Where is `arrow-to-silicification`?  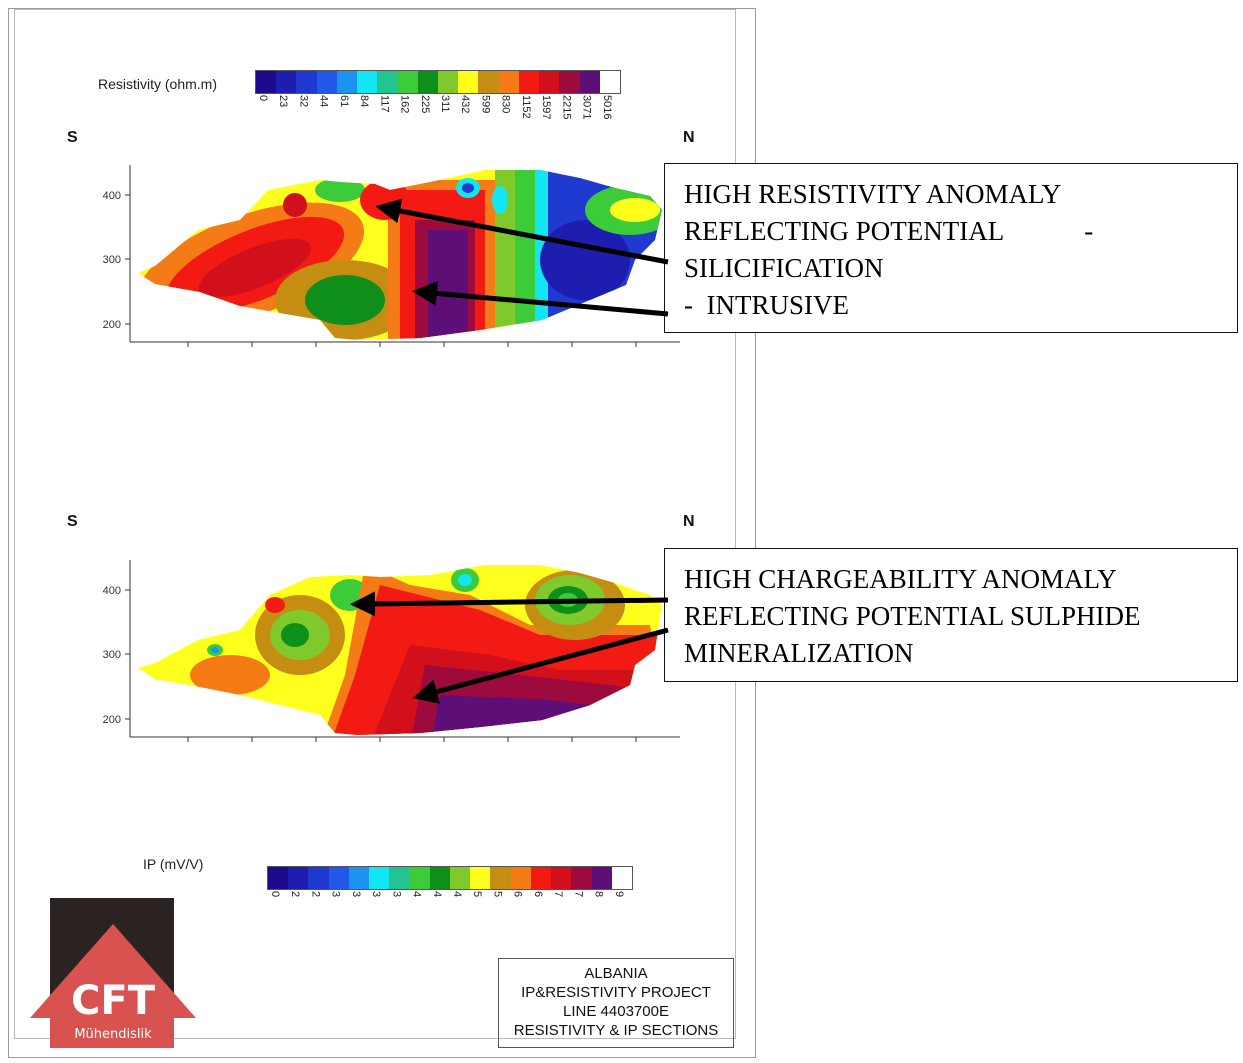 arrow-to-silicification is located at coordinates (522, 231).